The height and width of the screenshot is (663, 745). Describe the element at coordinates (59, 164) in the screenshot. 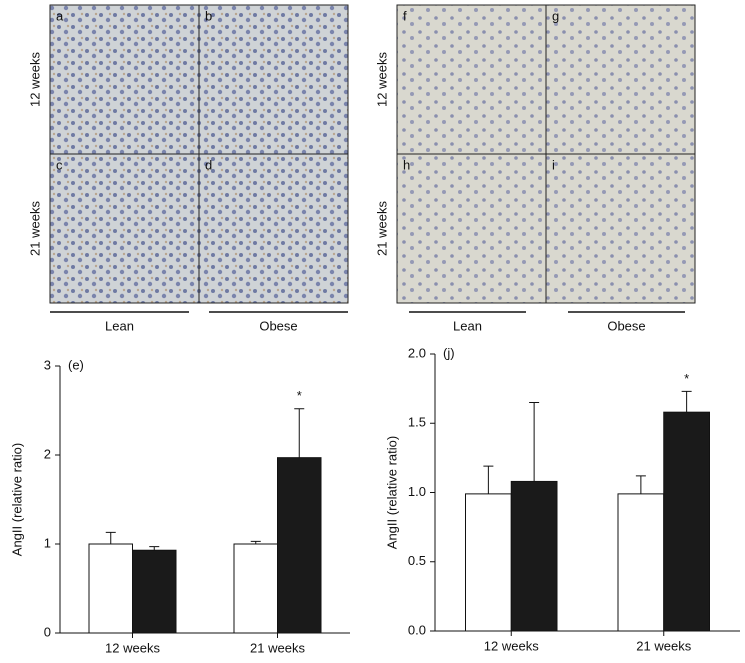

I see `panel-label: c` at that location.